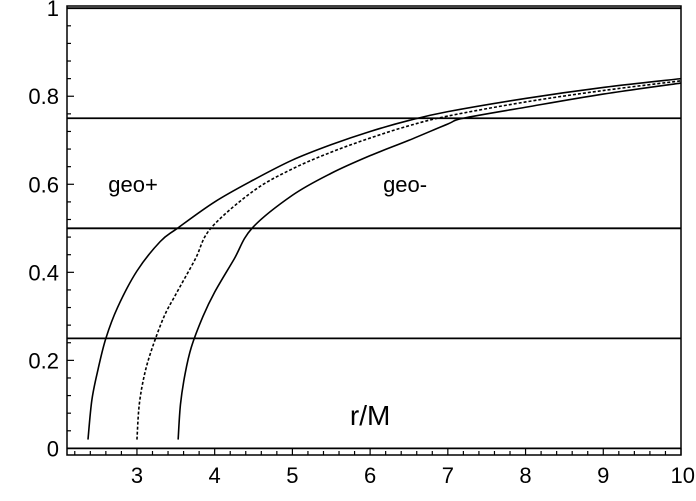 This screenshot has height=501, width=696. What do you see at coordinates (43, 360) in the screenshot?
I see `y-tick-label: 0.2` at bounding box center [43, 360].